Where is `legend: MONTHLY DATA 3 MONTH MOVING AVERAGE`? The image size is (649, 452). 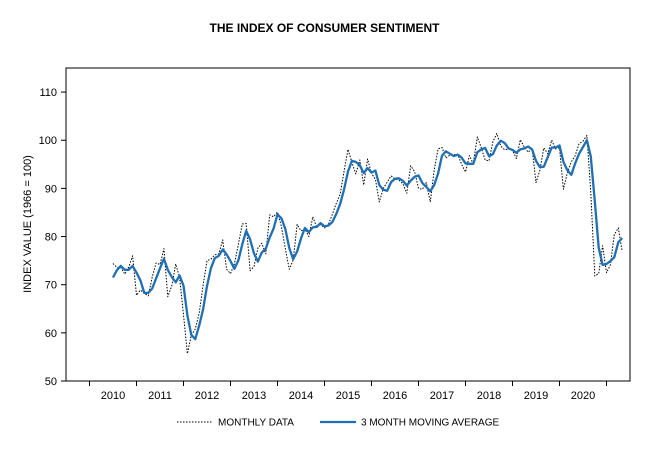
legend: MONTHLY DATA 3 MONTH MOVING AVERAGE is located at coordinates (338, 423).